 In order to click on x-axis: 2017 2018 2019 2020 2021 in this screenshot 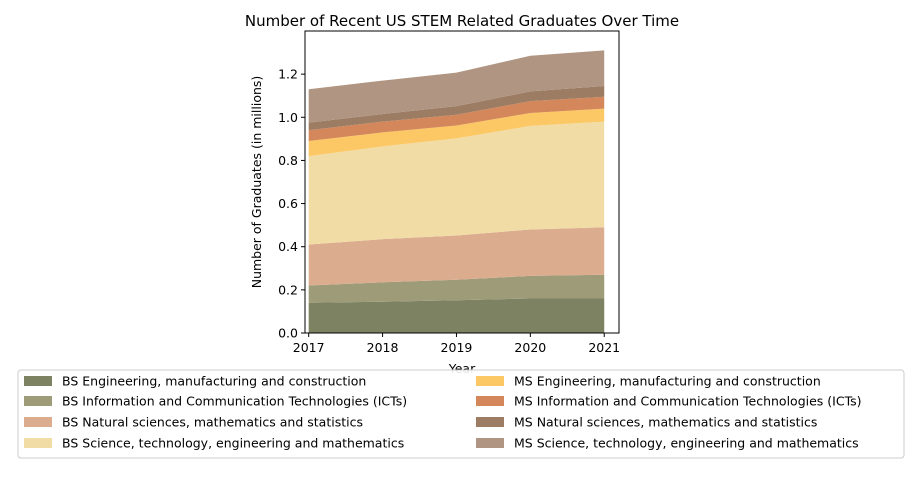, I will do `click(456, 344)`.